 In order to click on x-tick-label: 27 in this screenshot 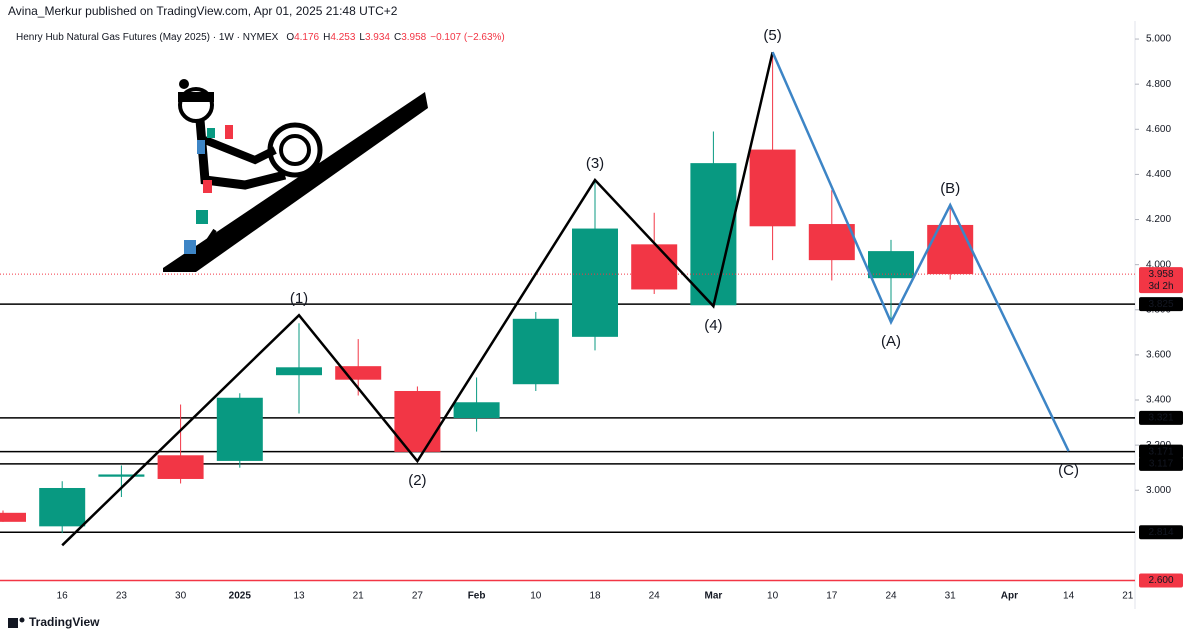, I will do `click(418, 596)`.